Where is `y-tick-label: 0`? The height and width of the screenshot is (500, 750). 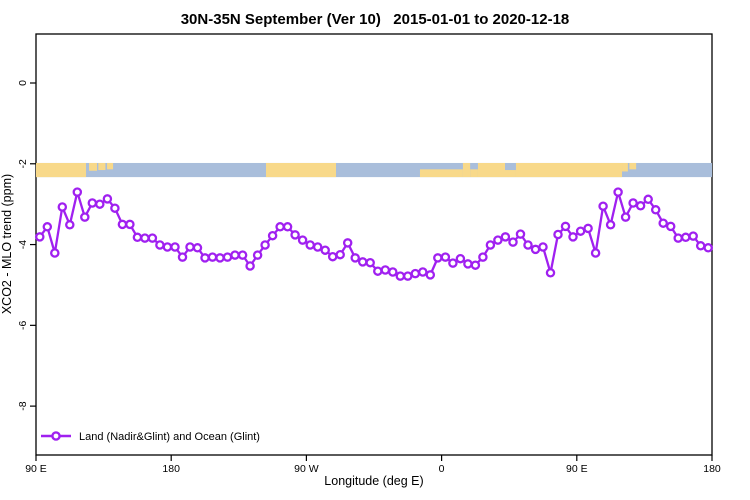 y-tick-label: 0 is located at coordinates (23, 83).